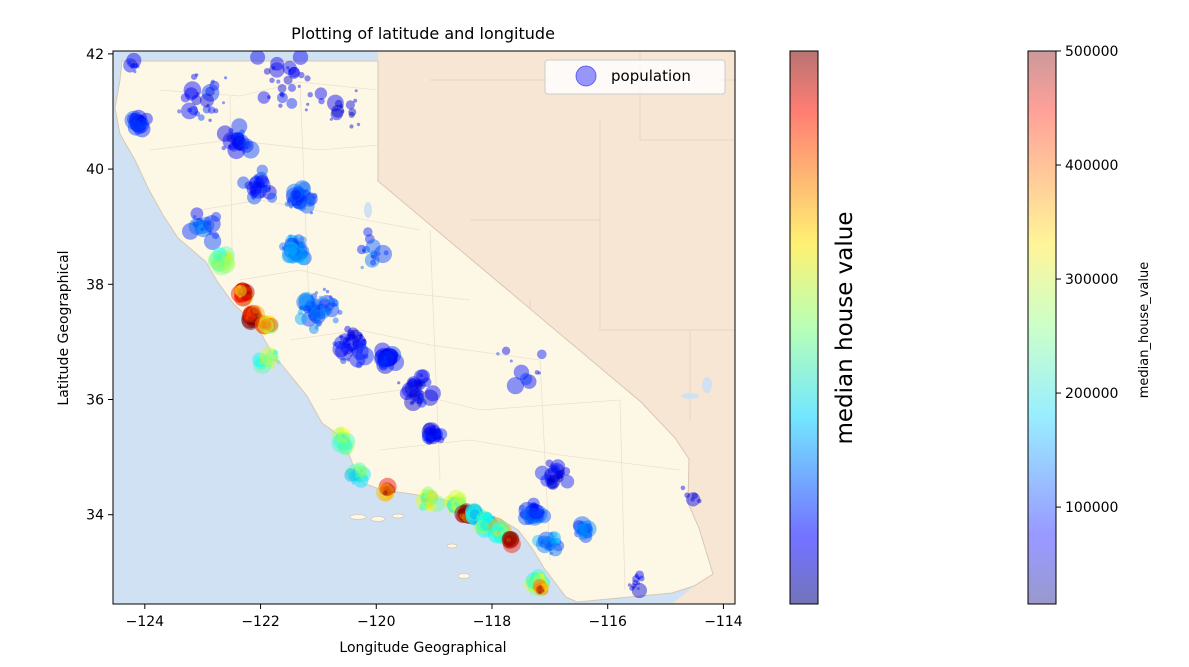 The height and width of the screenshot is (667, 1189). Describe the element at coordinates (95, 55) in the screenshot. I see `y-tick-label: 42` at that location.